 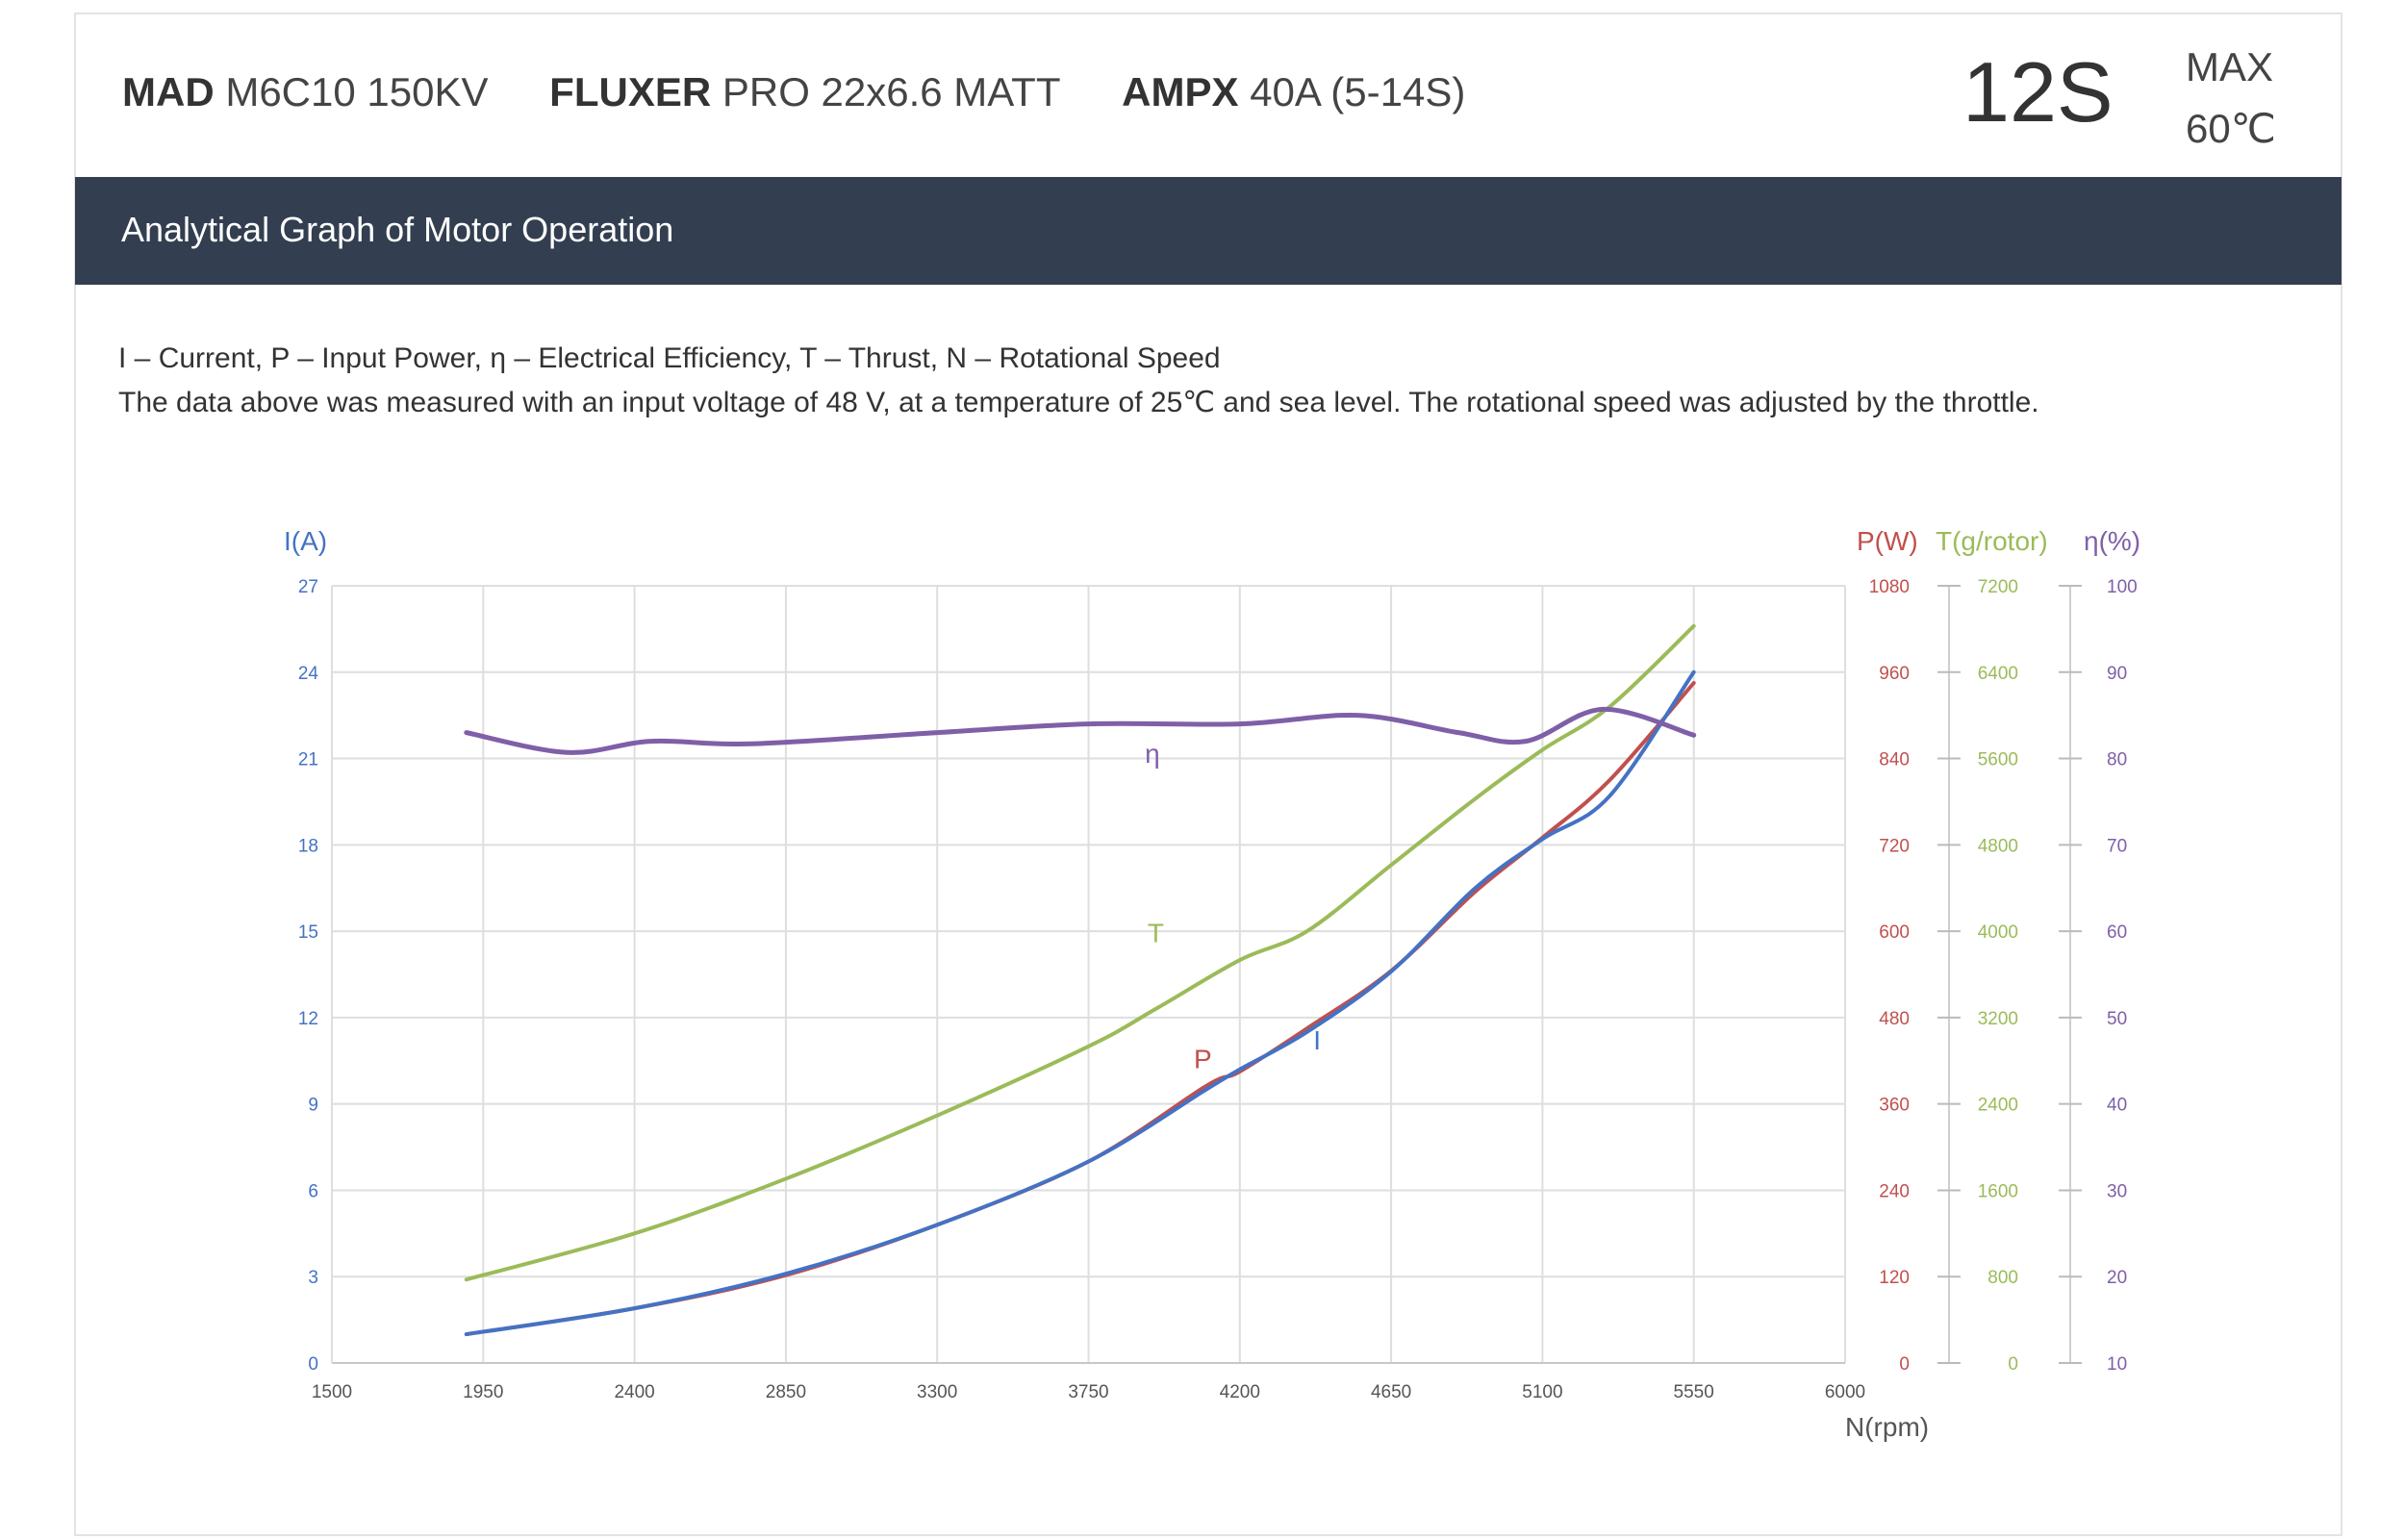 What do you see at coordinates (308, 846) in the screenshot?
I see `i-axis-tick-label: 18` at bounding box center [308, 846].